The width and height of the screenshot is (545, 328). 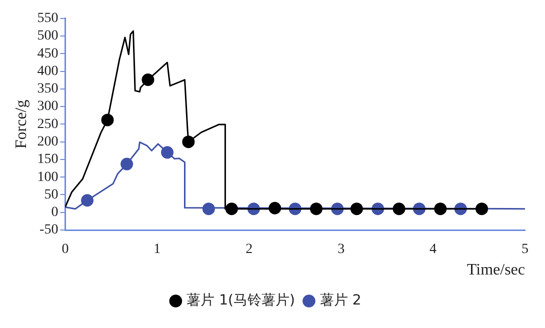 What do you see at coordinates (482, 209) in the screenshot?
I see `point` at bounding box center [482, 209].